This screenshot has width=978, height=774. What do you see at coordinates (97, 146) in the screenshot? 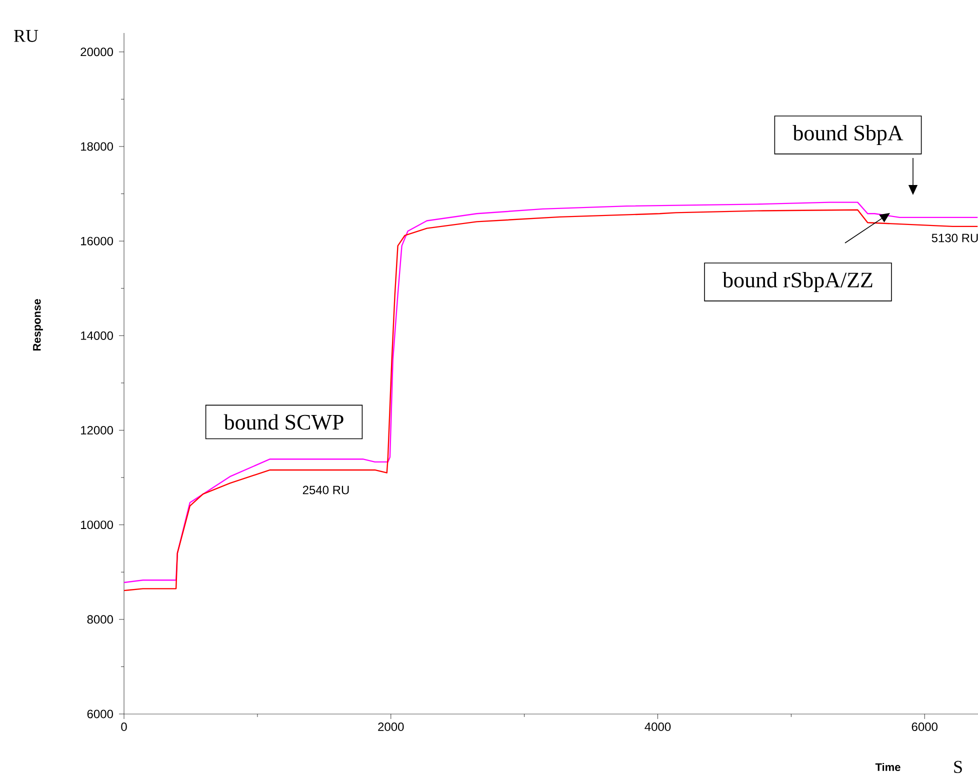
I see `y-tick-label: 18000` at bounding box center [97, 146].